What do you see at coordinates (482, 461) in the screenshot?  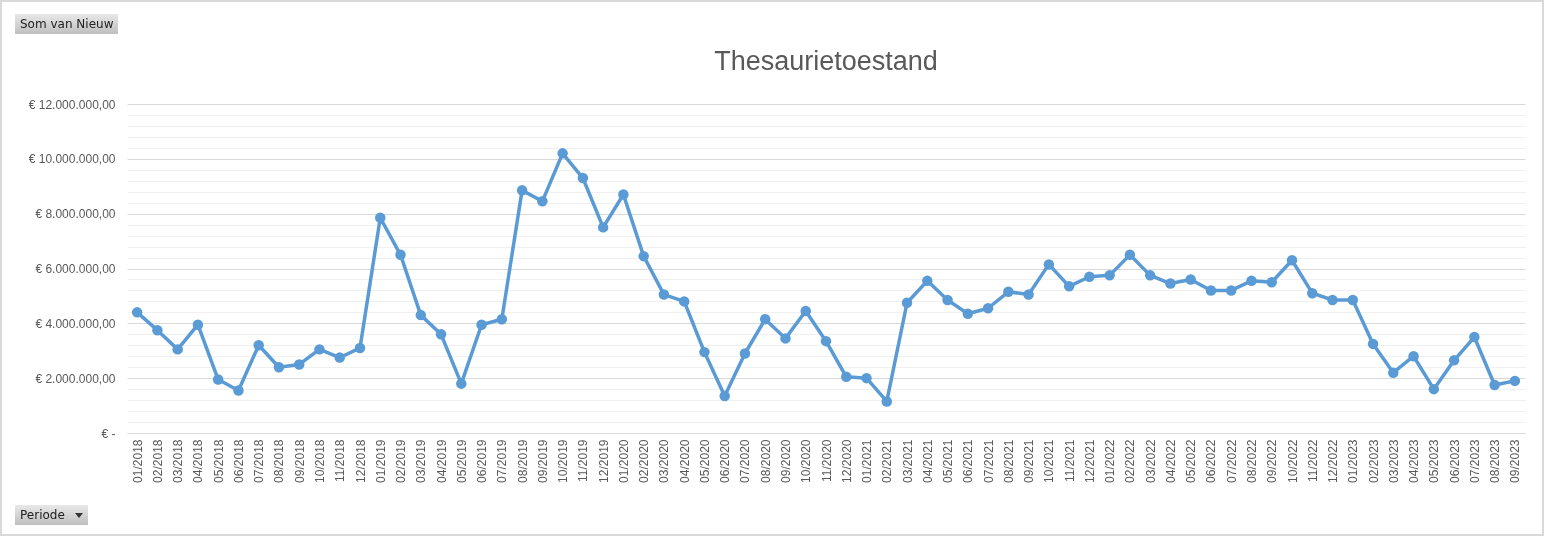 I see `x-tick-label: 06/2019` at bounding box center [482, 461].